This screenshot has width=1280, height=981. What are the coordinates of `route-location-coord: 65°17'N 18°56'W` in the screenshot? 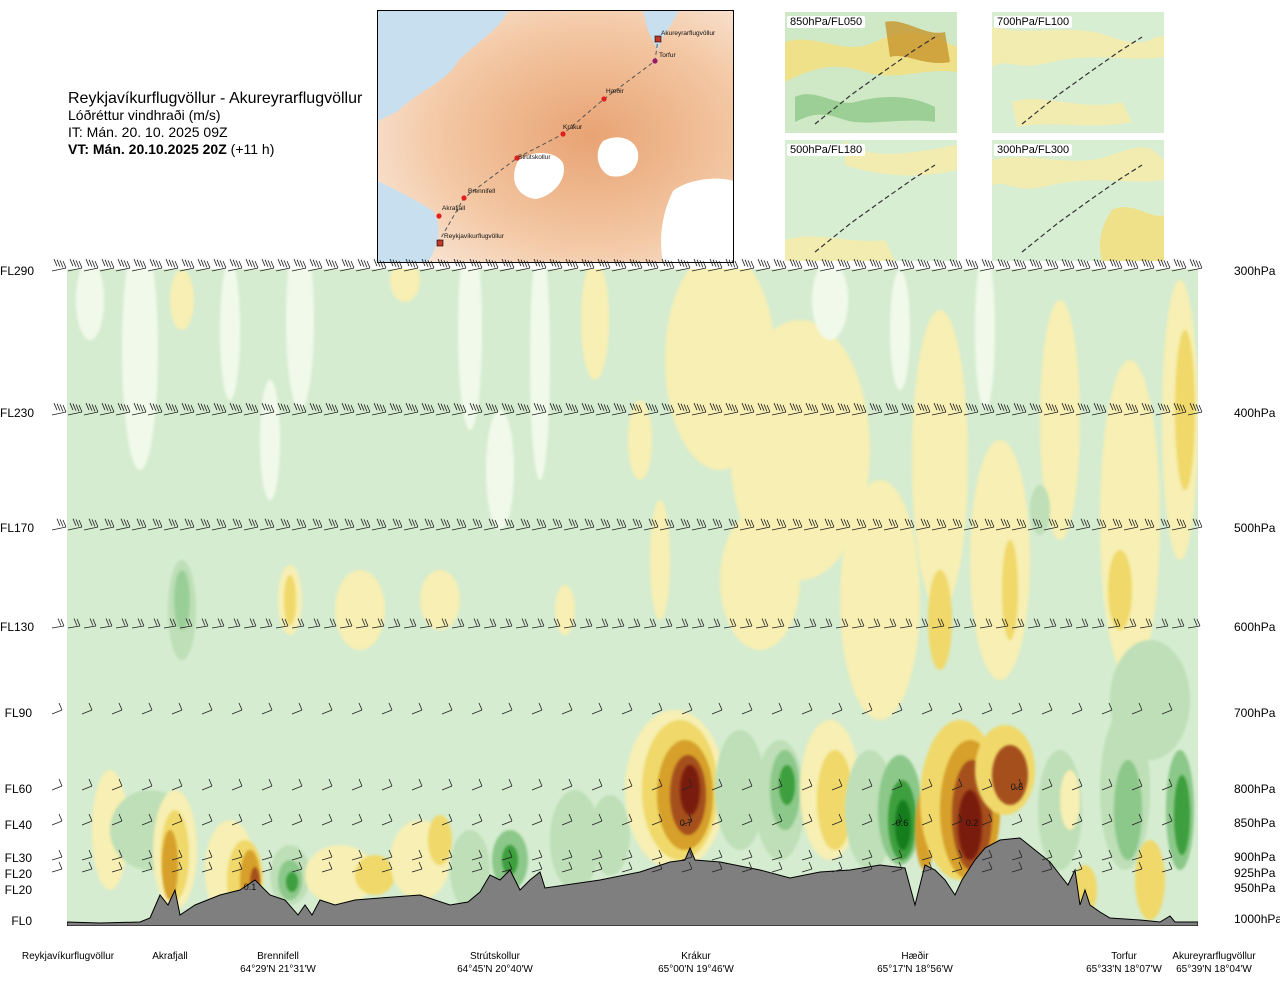 It's located at (915, 969).